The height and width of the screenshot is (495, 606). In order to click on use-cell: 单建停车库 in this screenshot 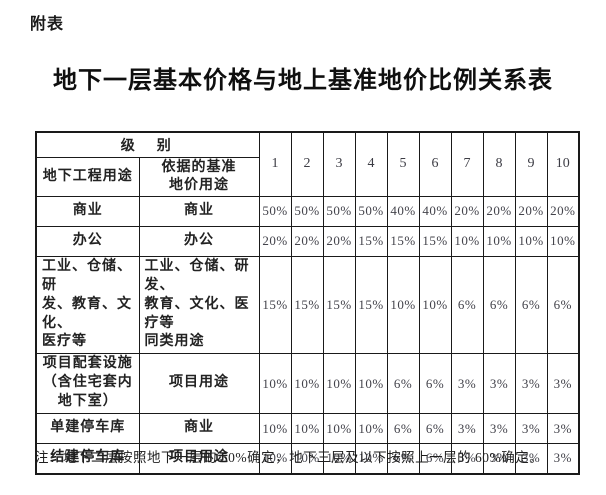, I will do `click(87, 428)`.